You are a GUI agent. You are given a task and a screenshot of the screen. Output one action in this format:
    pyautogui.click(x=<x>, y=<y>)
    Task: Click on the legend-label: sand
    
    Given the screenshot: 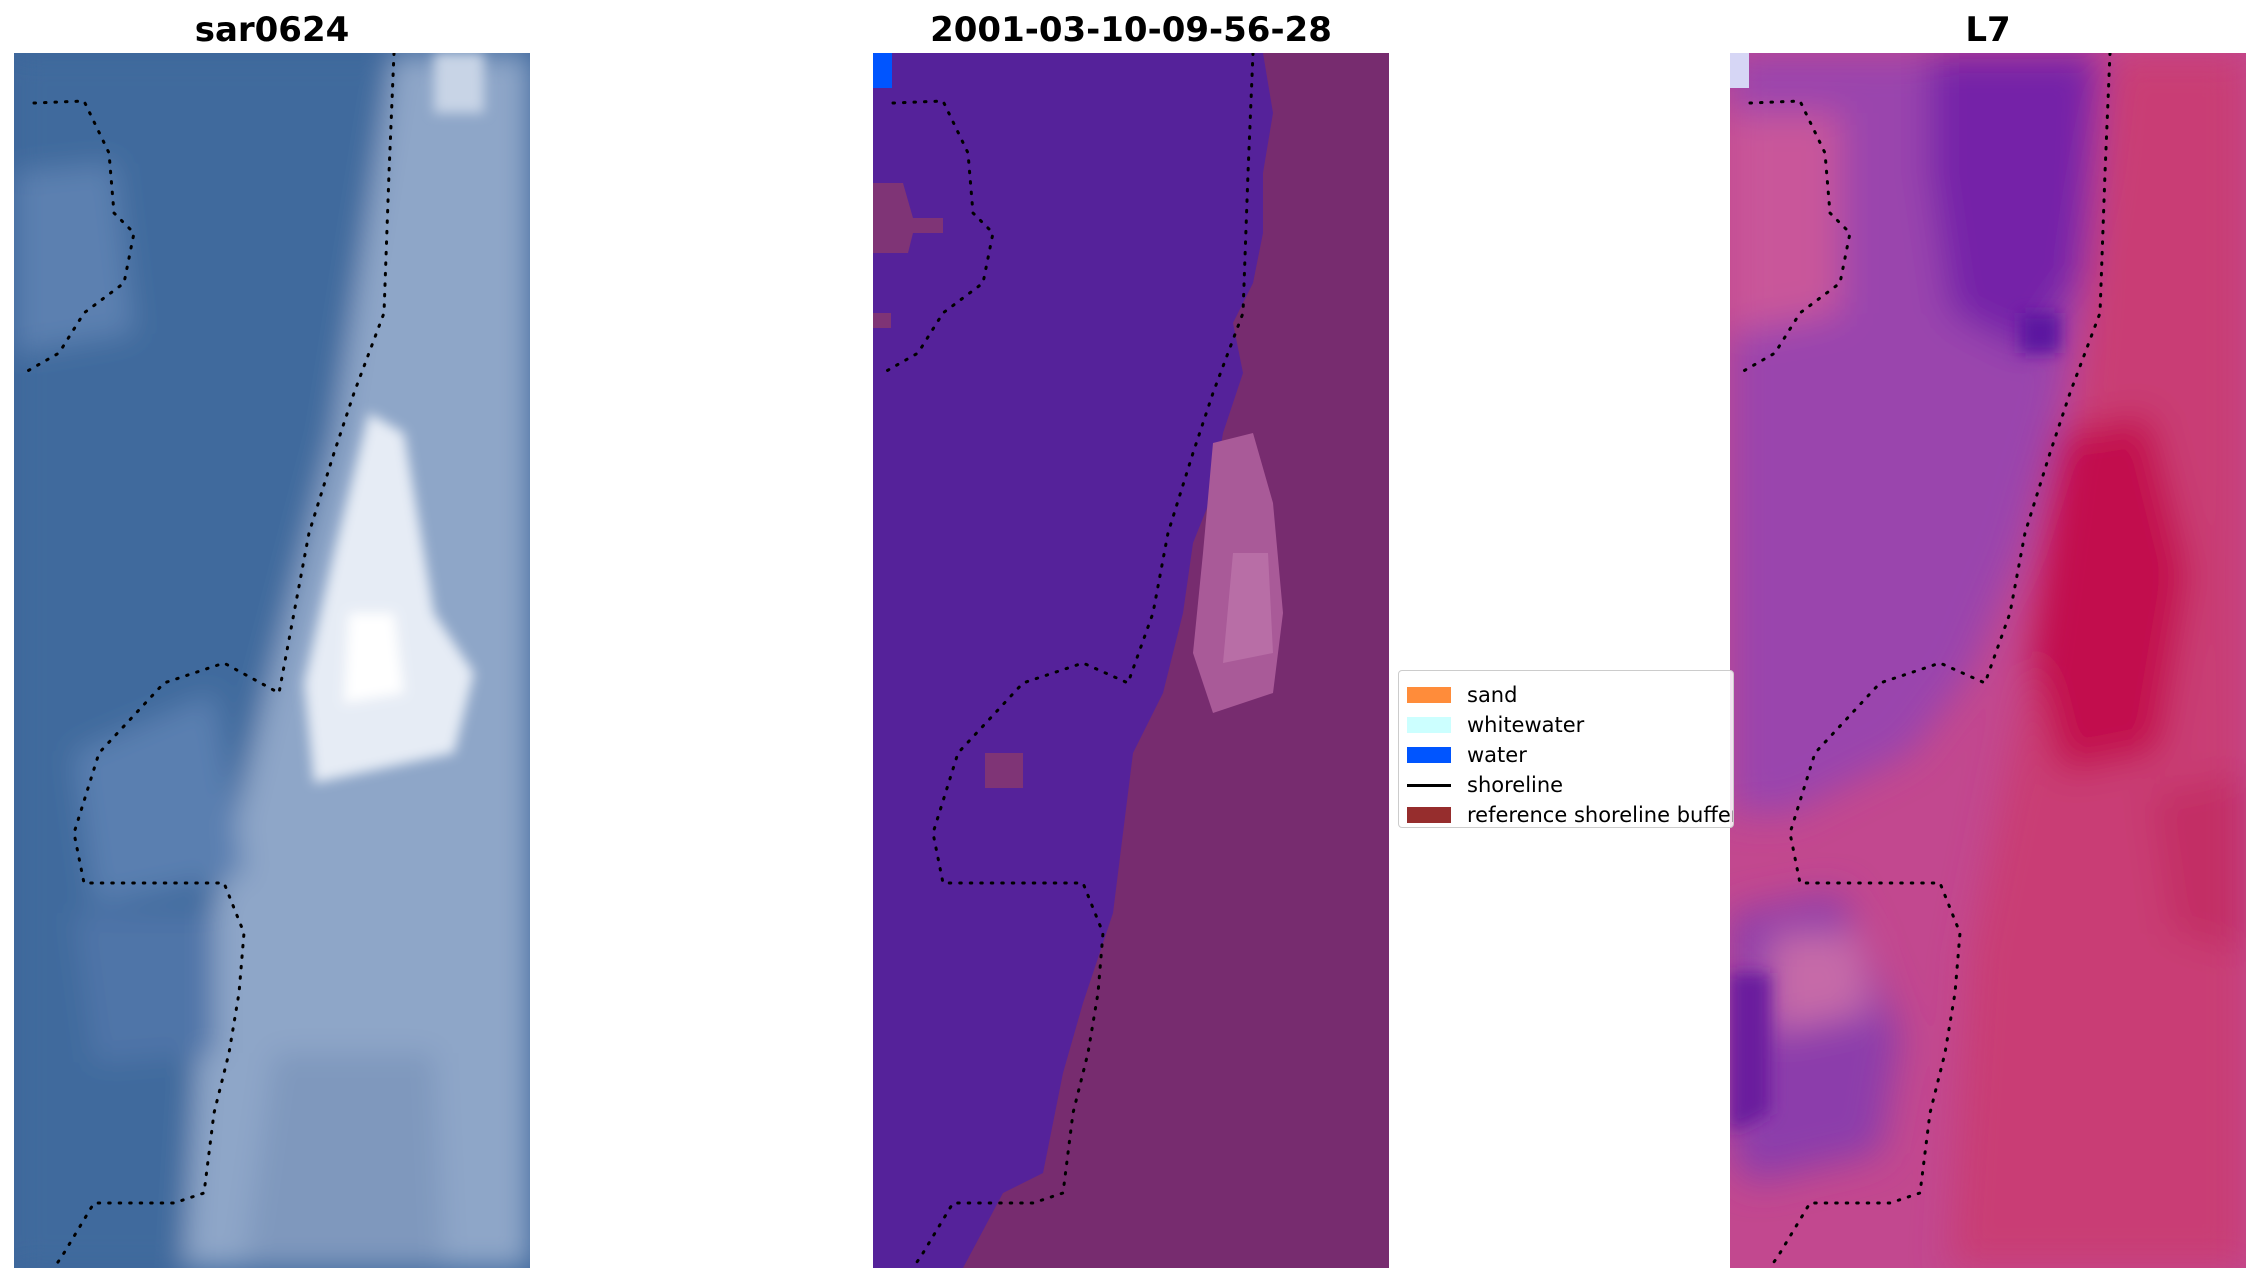 What is the action you would take?
    pyautogui.click(x=1492, y=695)
    